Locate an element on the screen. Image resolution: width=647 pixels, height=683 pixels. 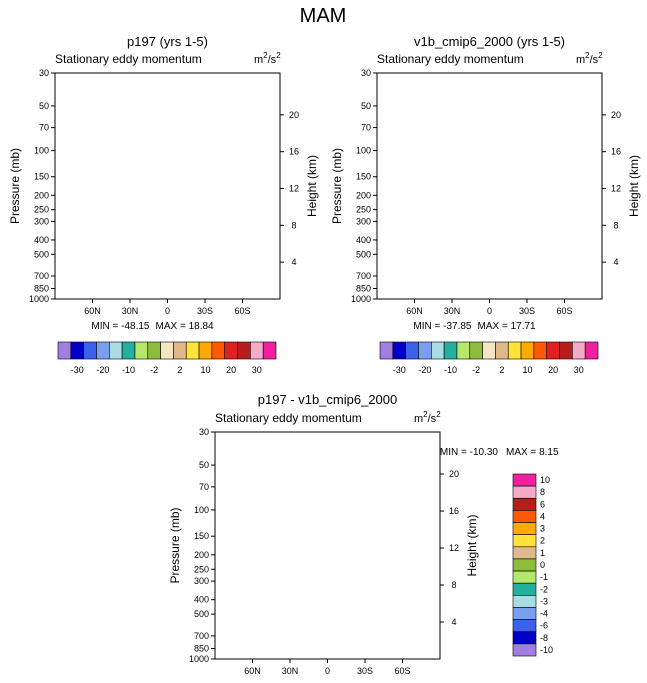
plot-frame is located at coordinates (327, 545).